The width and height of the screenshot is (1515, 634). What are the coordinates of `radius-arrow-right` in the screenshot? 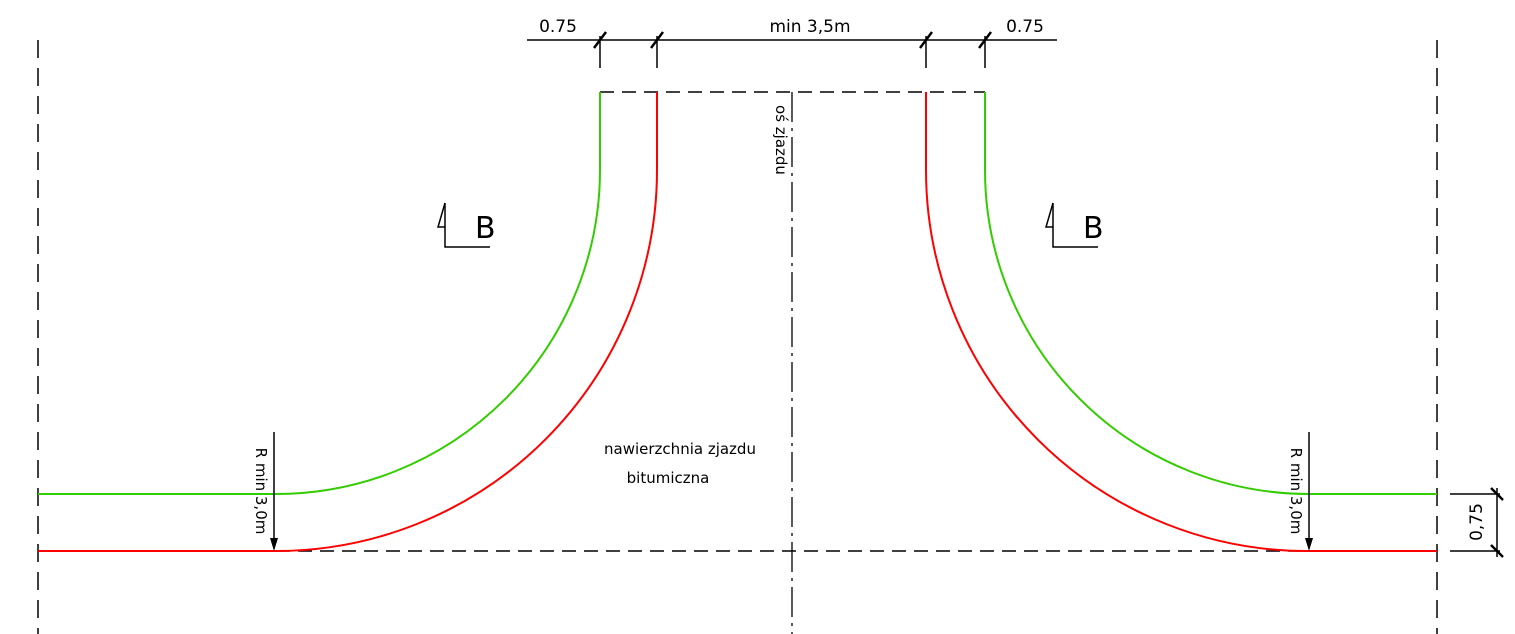 It's located at (1309, 491).